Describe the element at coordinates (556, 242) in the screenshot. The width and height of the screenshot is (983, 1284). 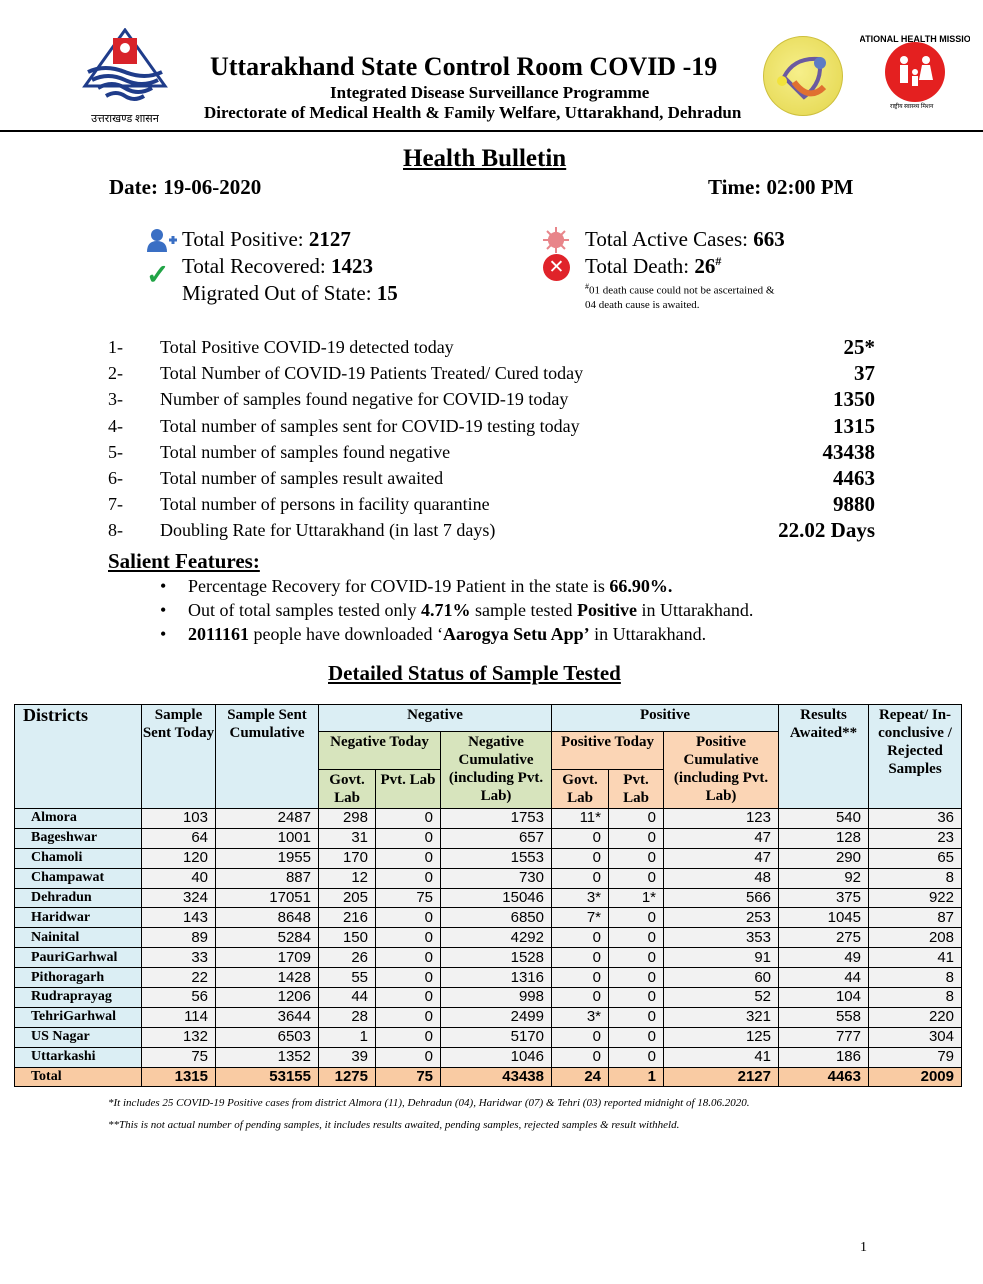
I see `virus-icon` at that location.